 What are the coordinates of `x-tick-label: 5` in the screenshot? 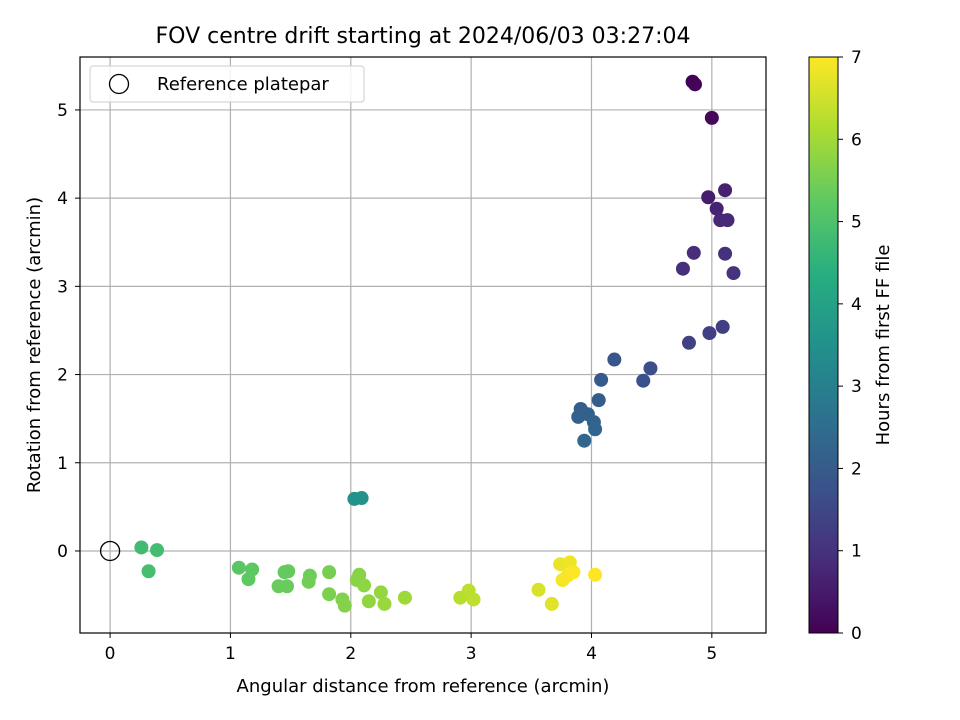 It's located at (711, 654).